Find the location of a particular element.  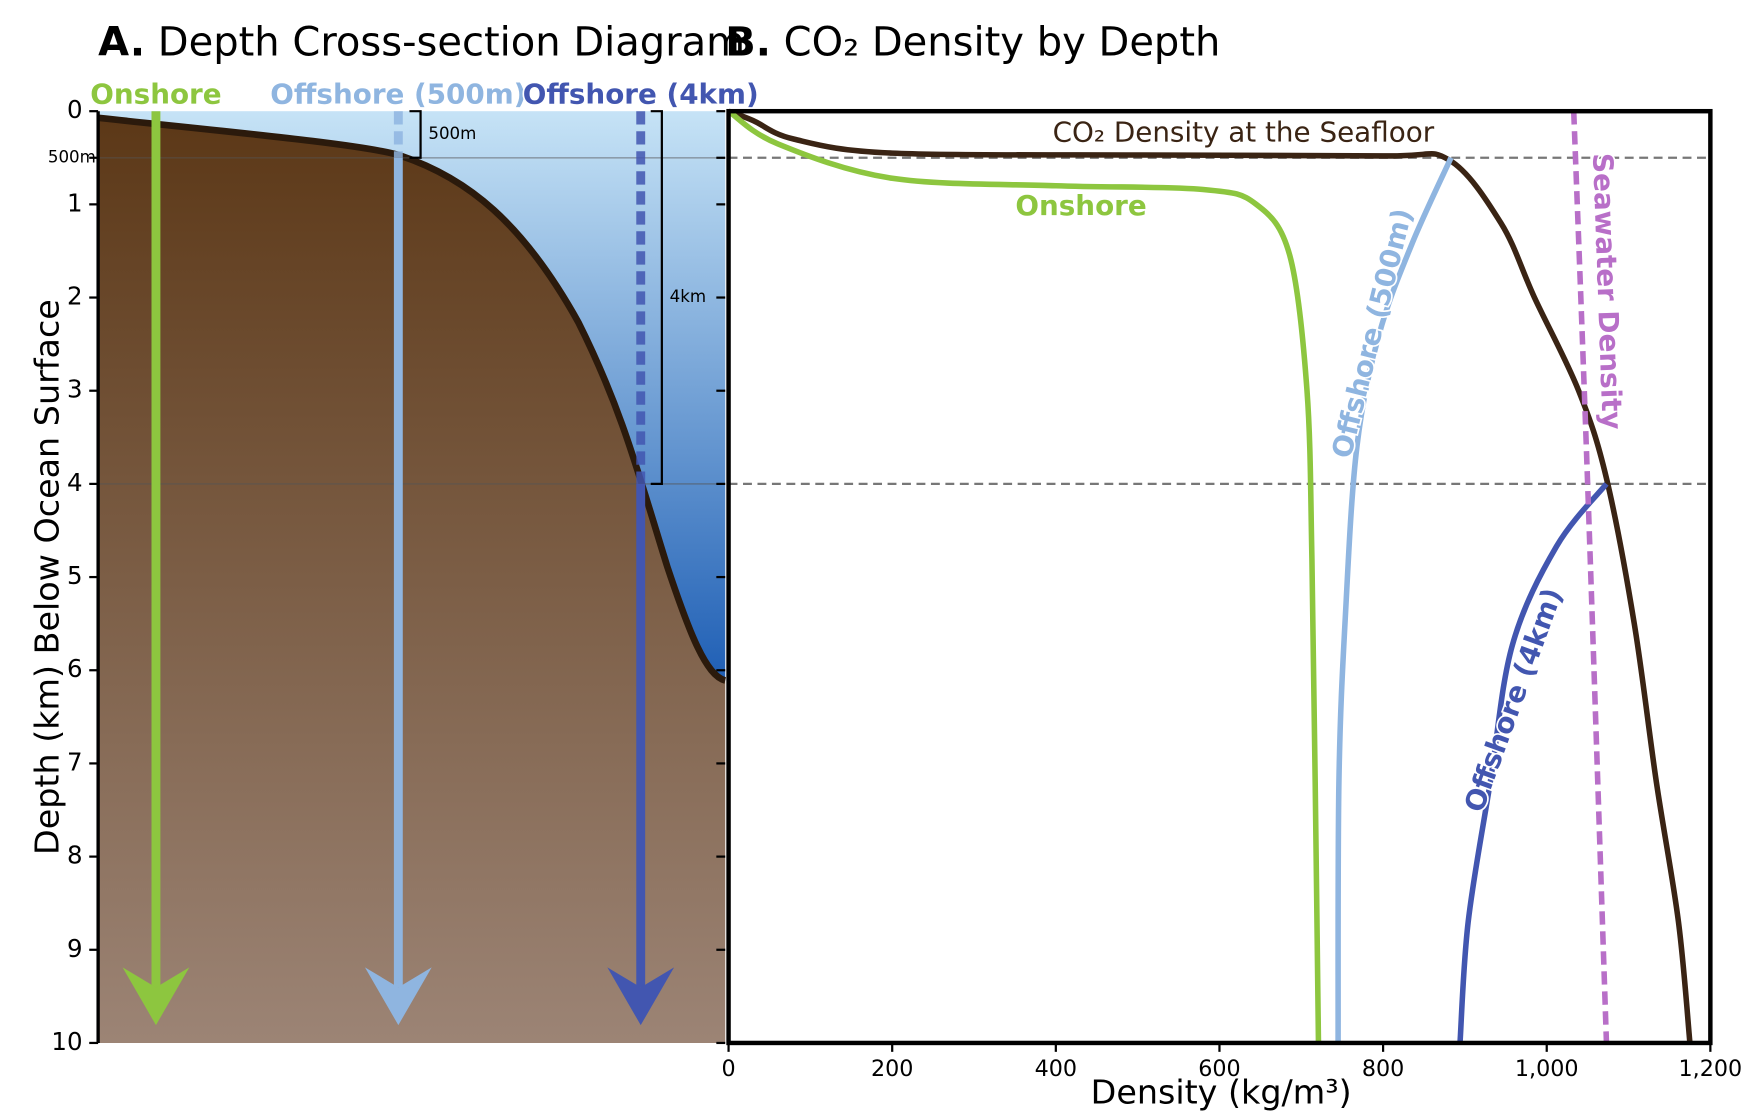

y-axis-label: Depth (km) Below Ocean Surface is located at coordinates (47, 577).